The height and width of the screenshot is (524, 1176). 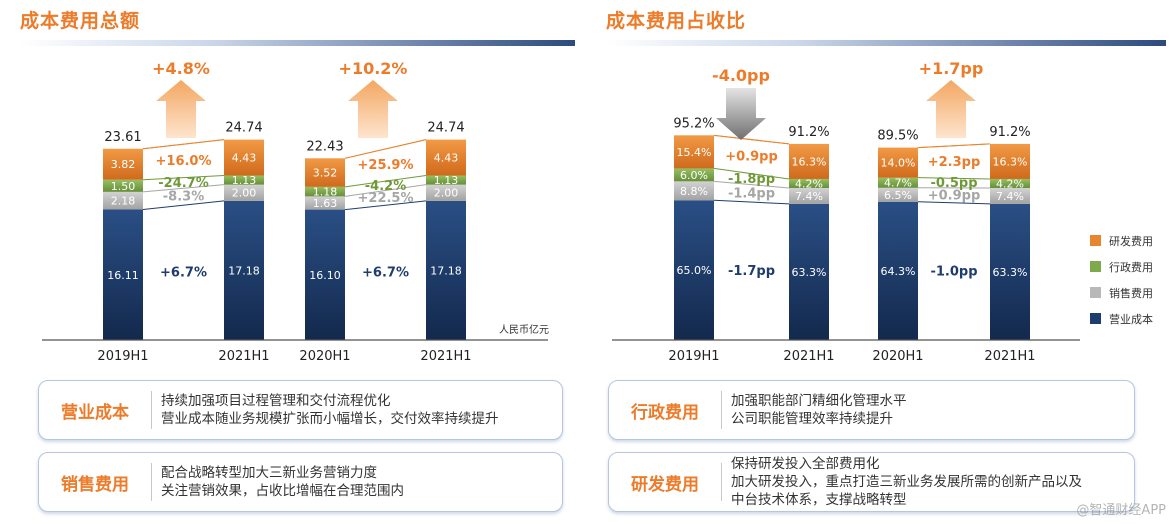 I want to click on right-total-change-2: +1.7pp, so click(x=951, y=68).